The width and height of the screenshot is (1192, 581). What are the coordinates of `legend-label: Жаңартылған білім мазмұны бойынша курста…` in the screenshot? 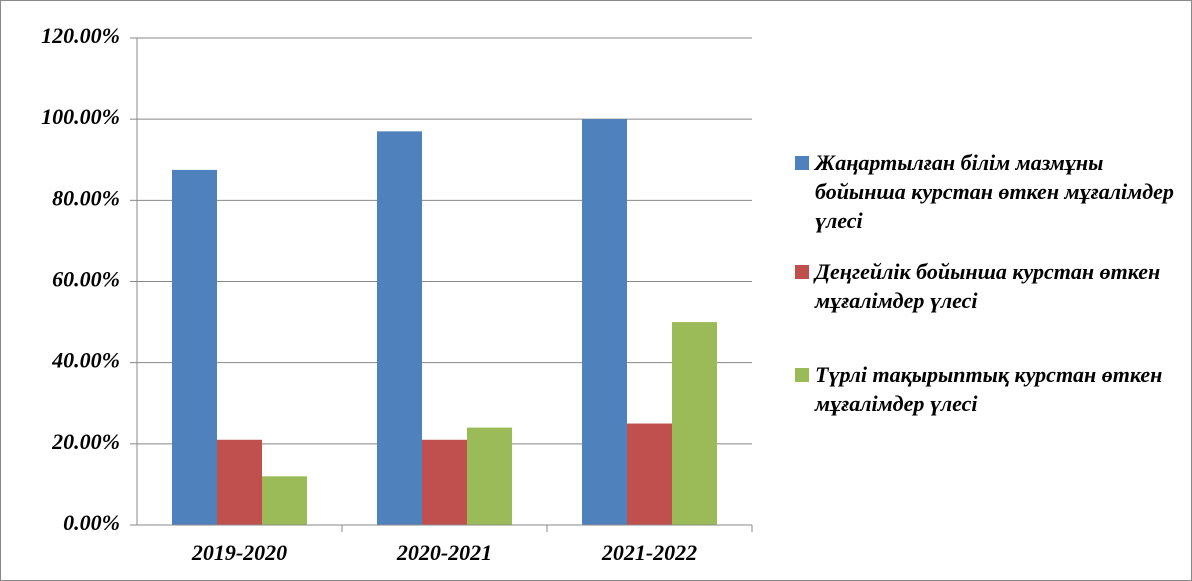 It's located at (994, 191).